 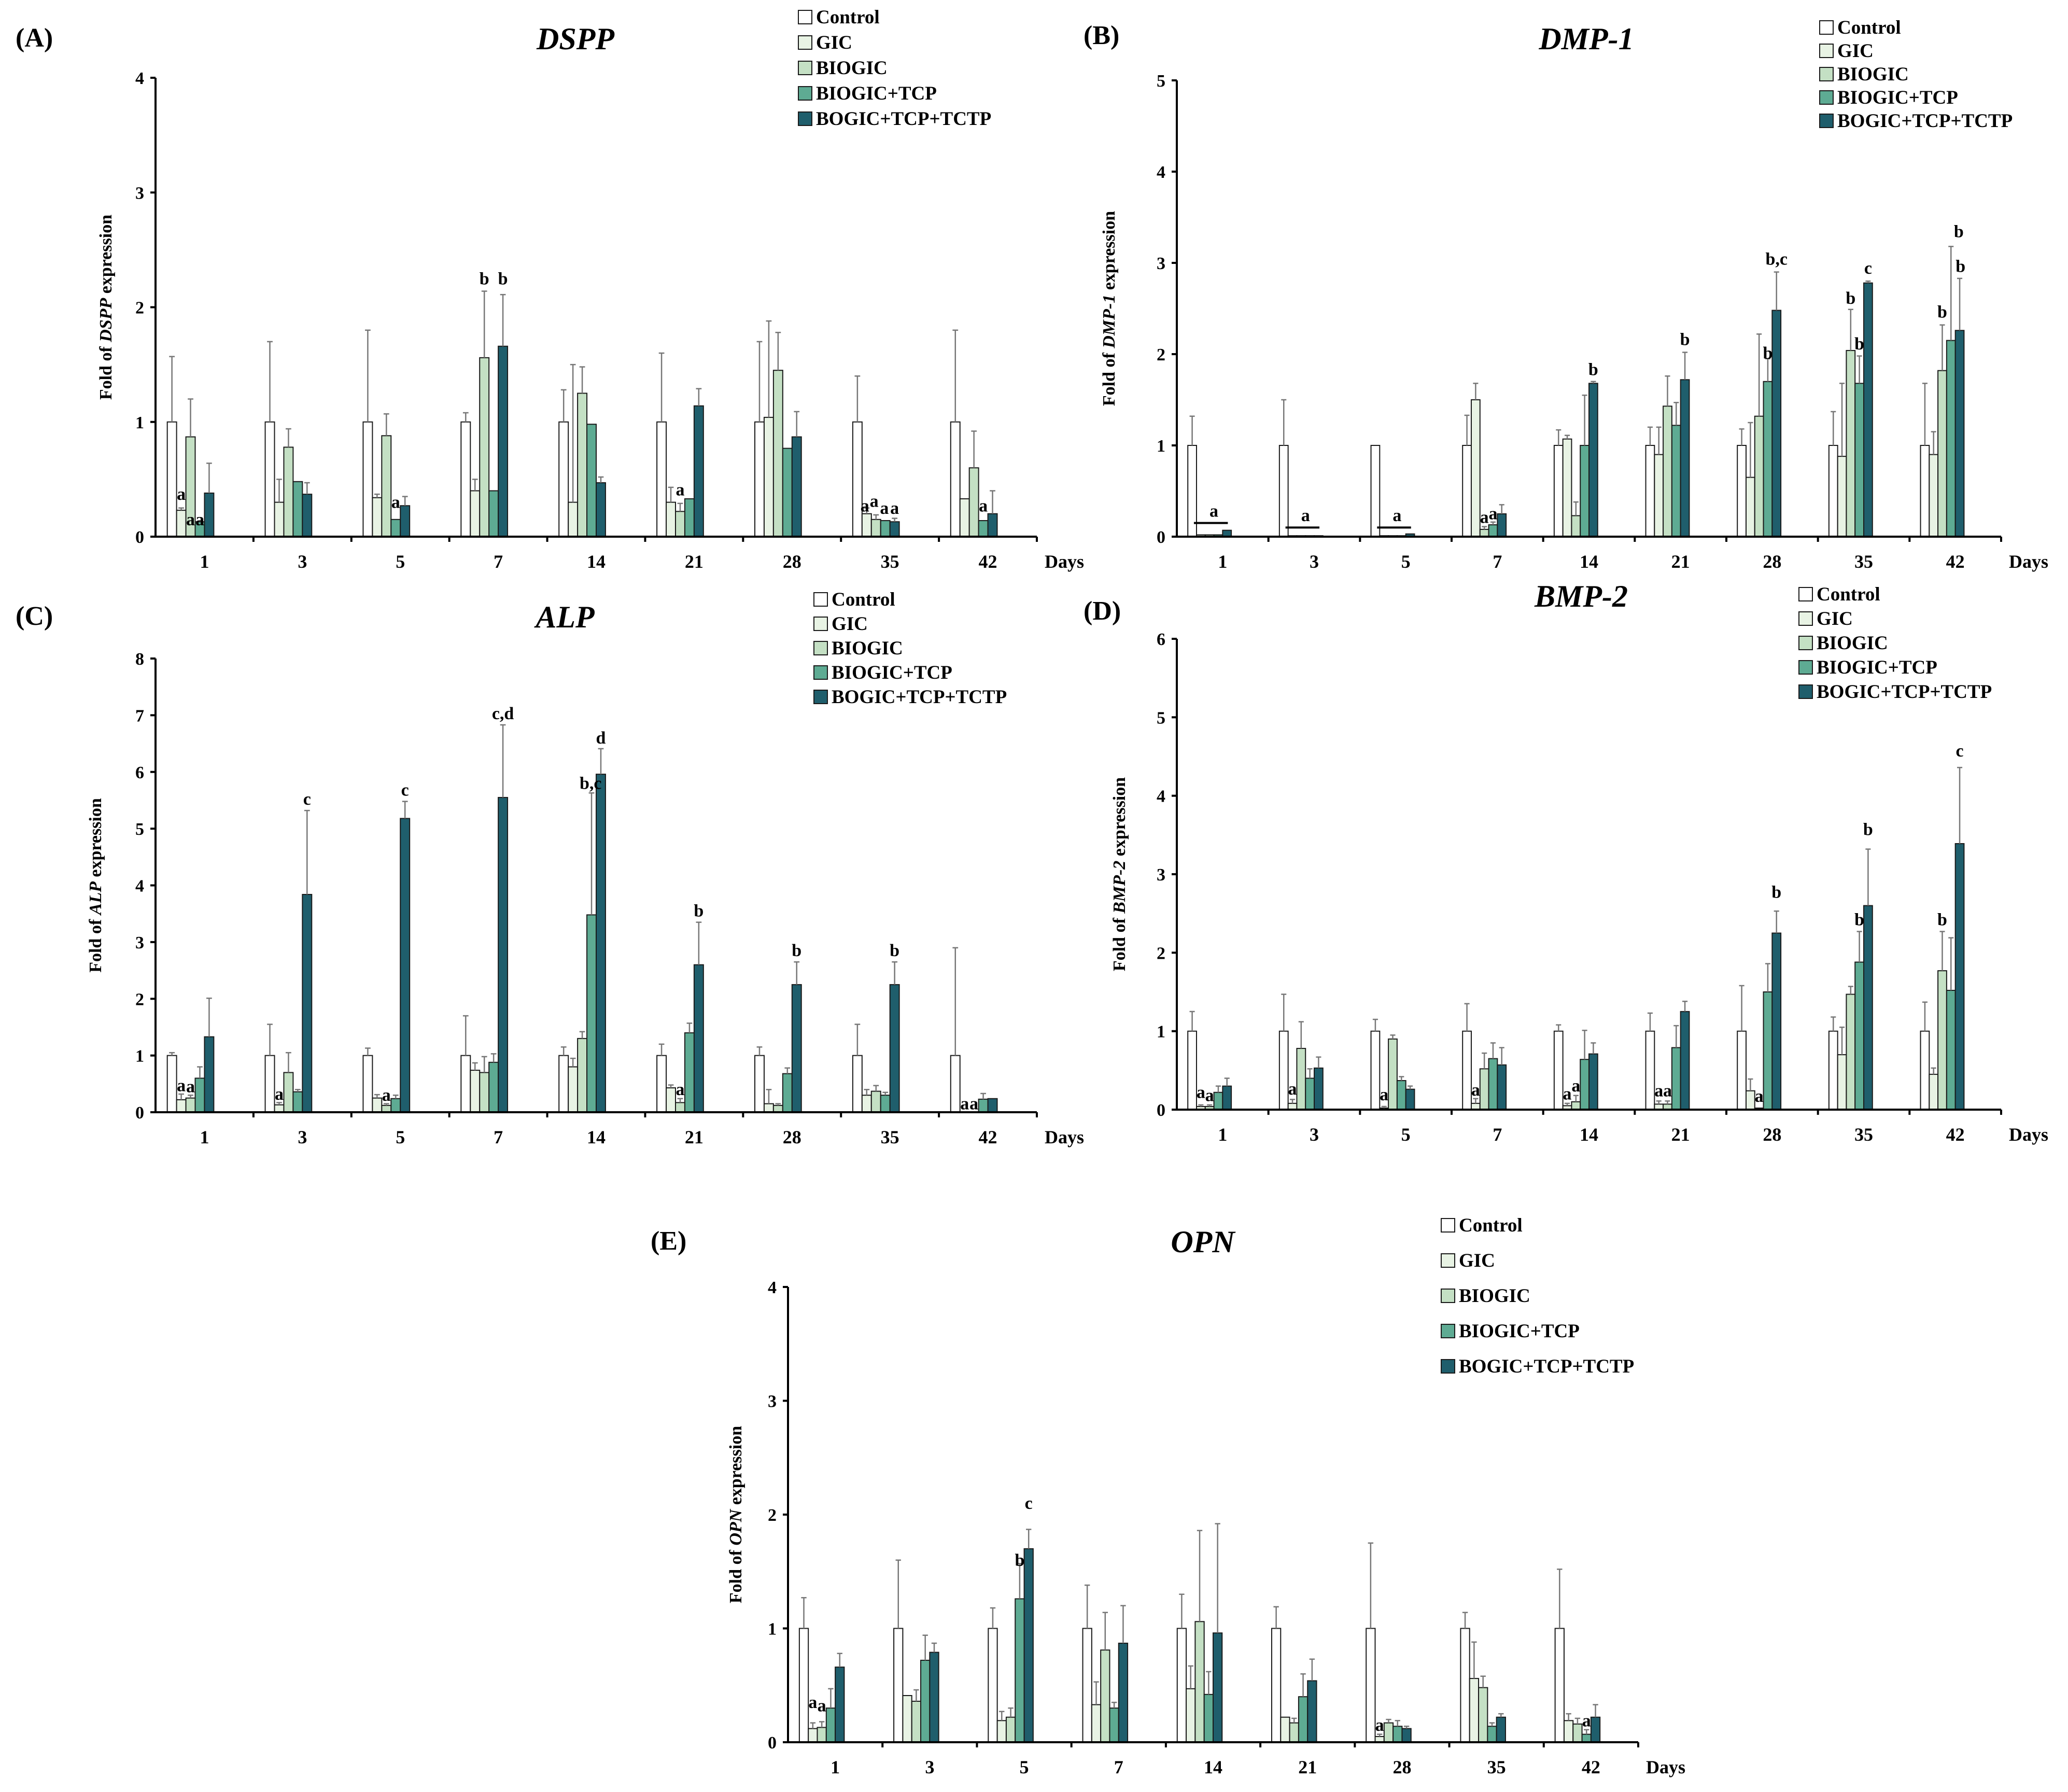 I want to click on y-tick-label: 3, so click(x=1161, y=875).